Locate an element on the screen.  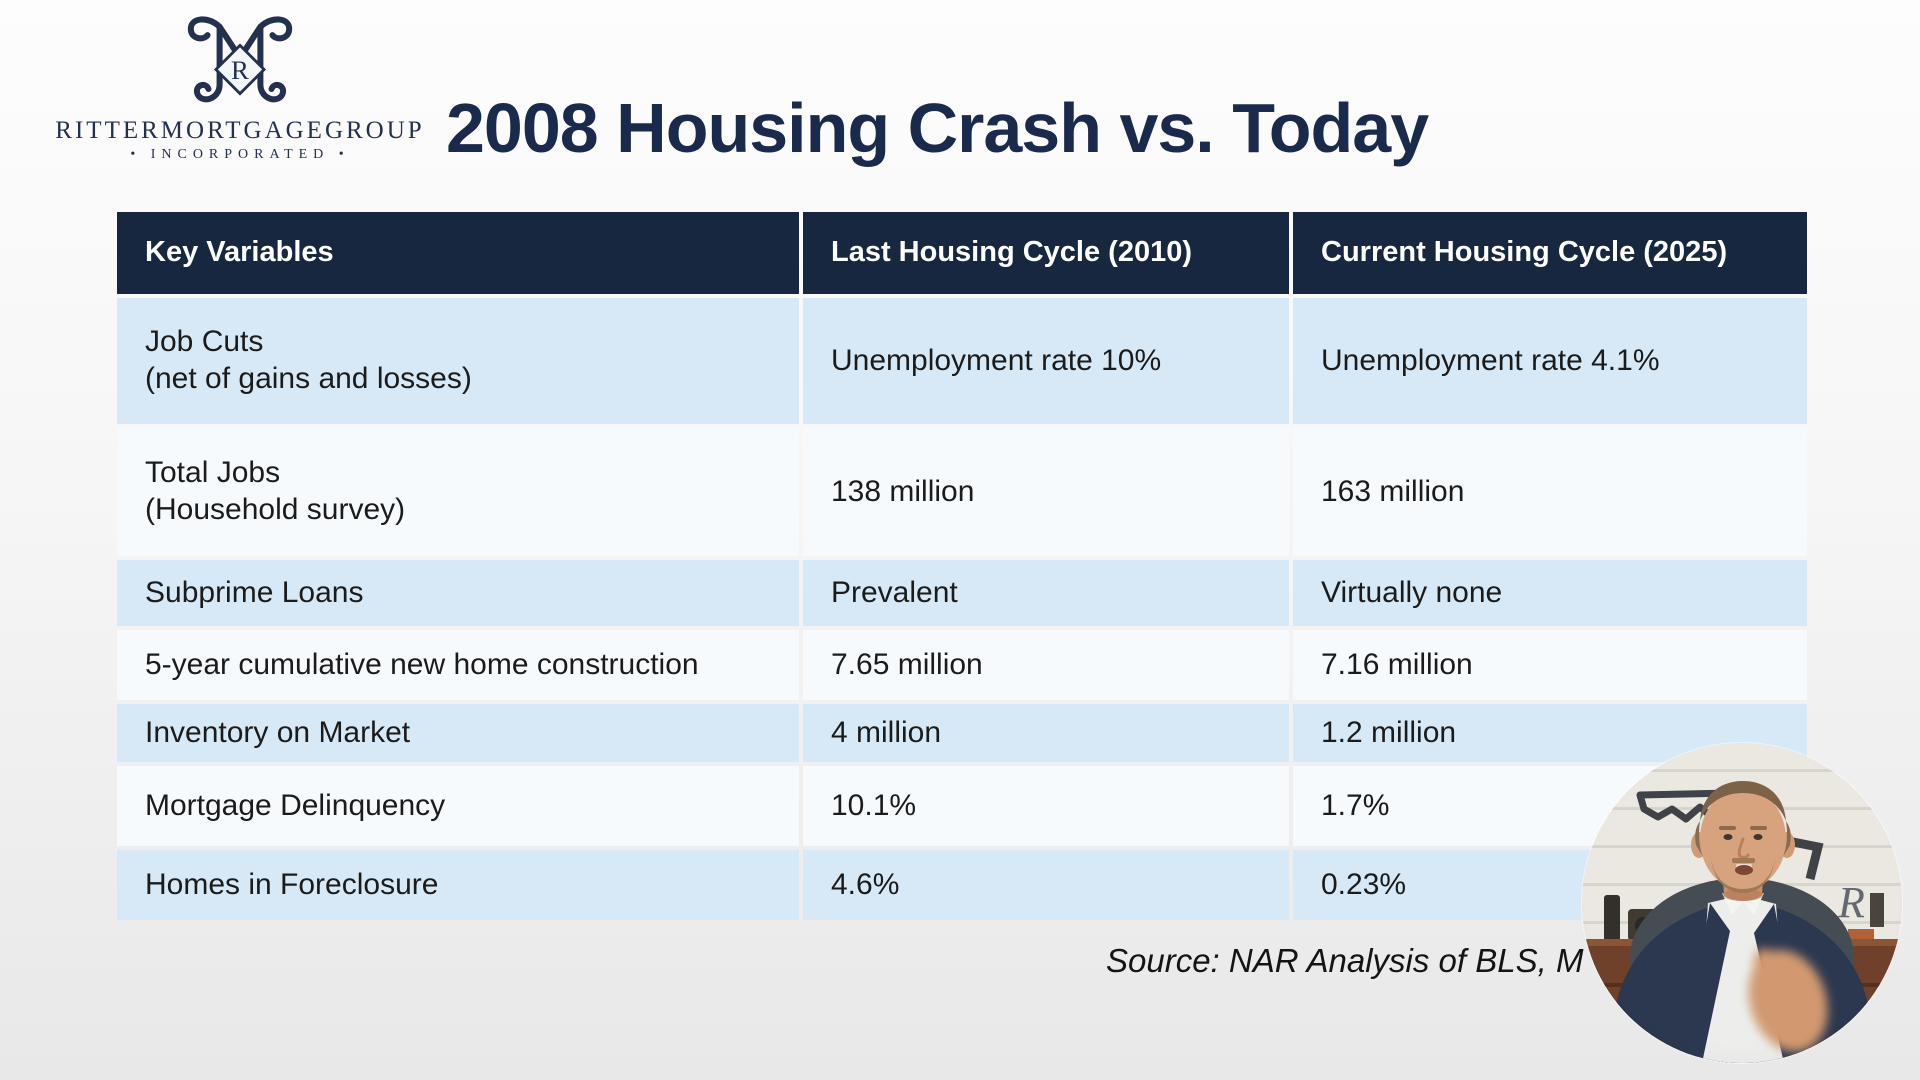
column-header-current-cycle: Current Housing Cycle (2025) is located at coordinates (1550, 253).